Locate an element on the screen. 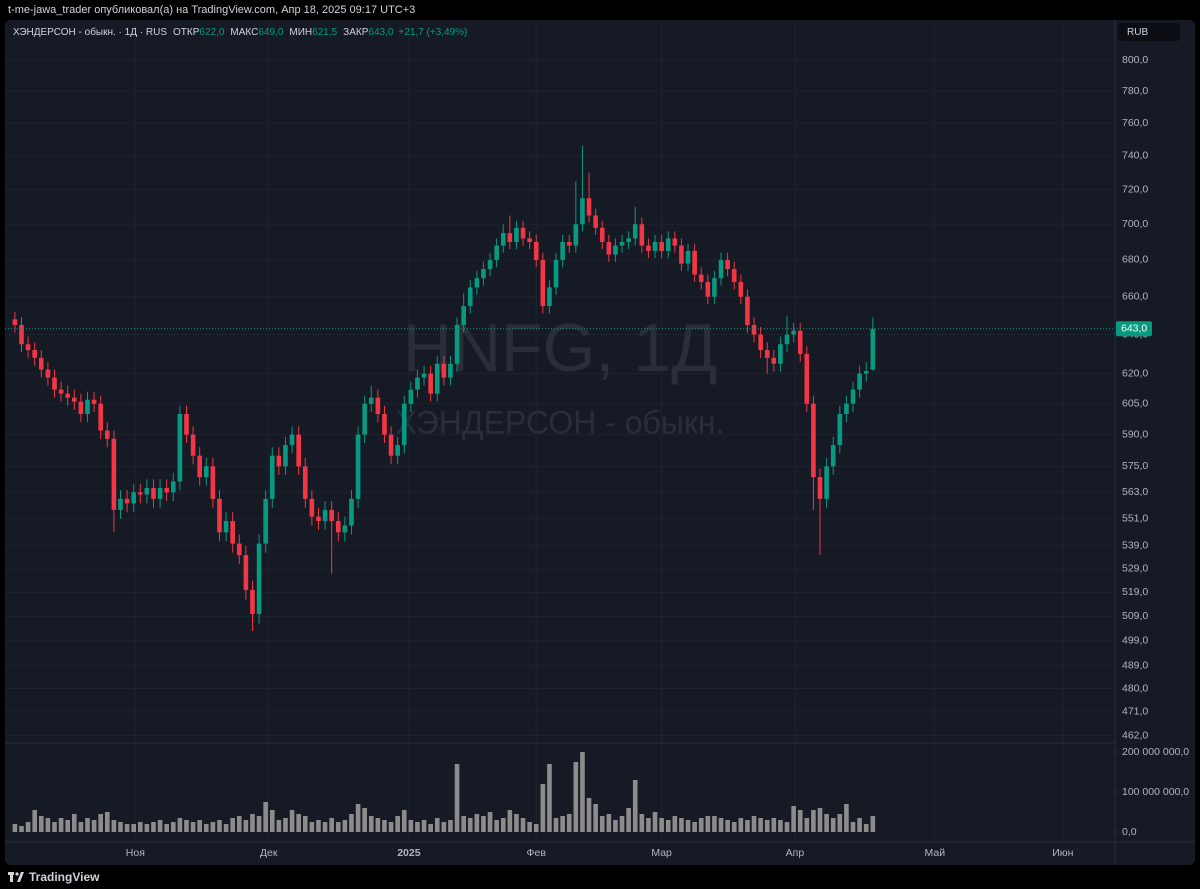  volume-tick-label: 200 000 000,0 is located at coordinates (1155, 752).